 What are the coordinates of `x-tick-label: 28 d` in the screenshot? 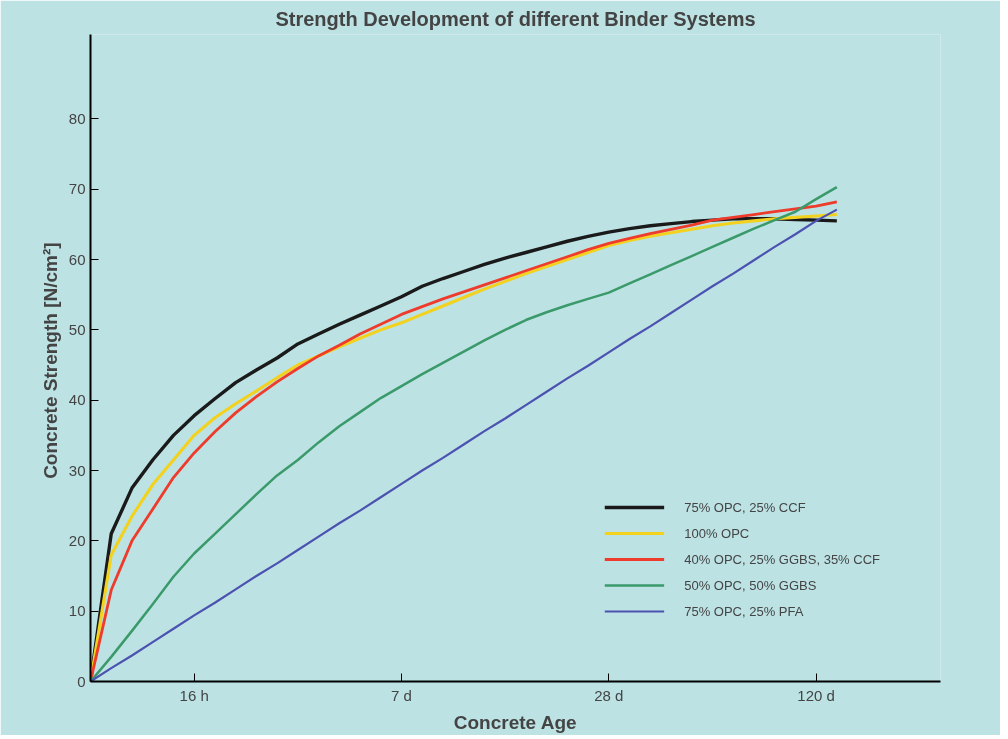 It's located at (609, 695).